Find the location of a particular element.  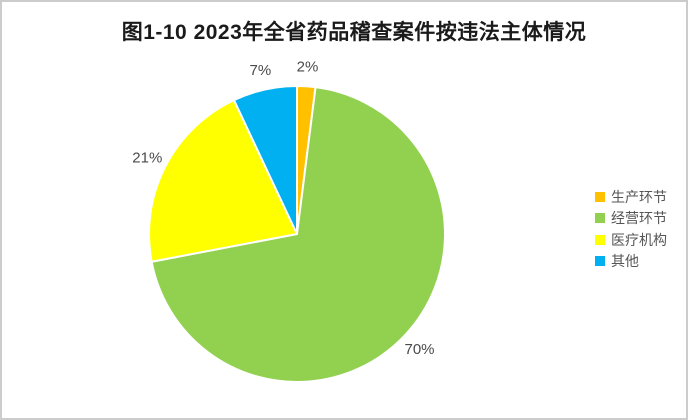

legend-item-medical-institution: 医疗机构 is located at coordinates (631, 240).